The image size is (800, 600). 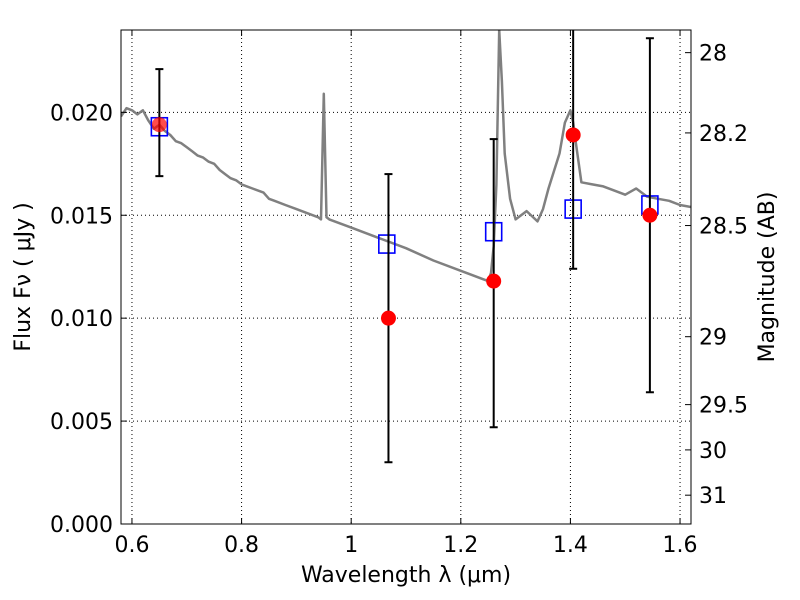 I want to click on x-tick-label: 1.6, so click(x=680, y=545).